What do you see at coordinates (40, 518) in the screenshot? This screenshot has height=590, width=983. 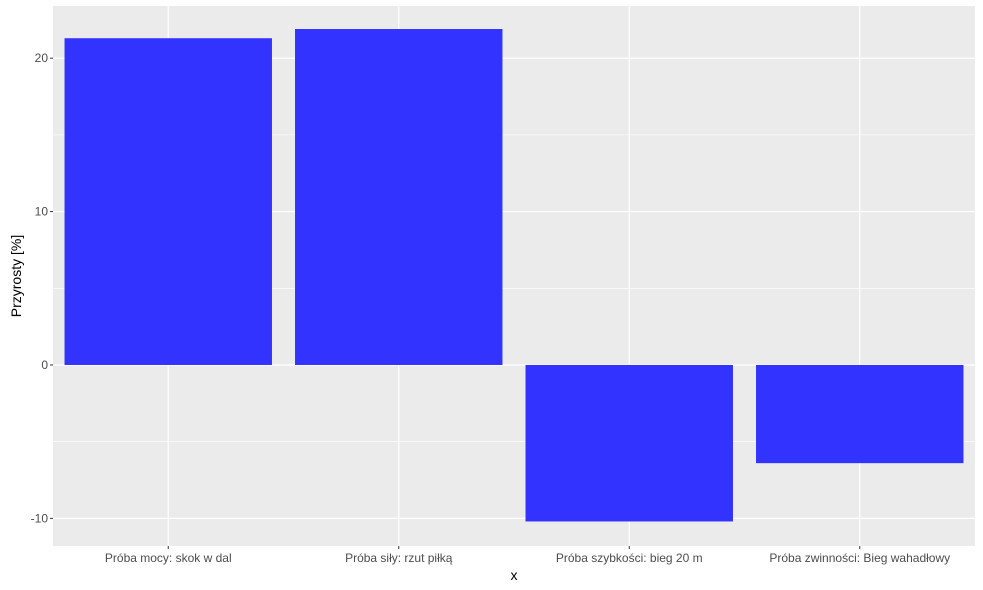 I see `y-tick-label: -10` at bounding box center [40, 518].